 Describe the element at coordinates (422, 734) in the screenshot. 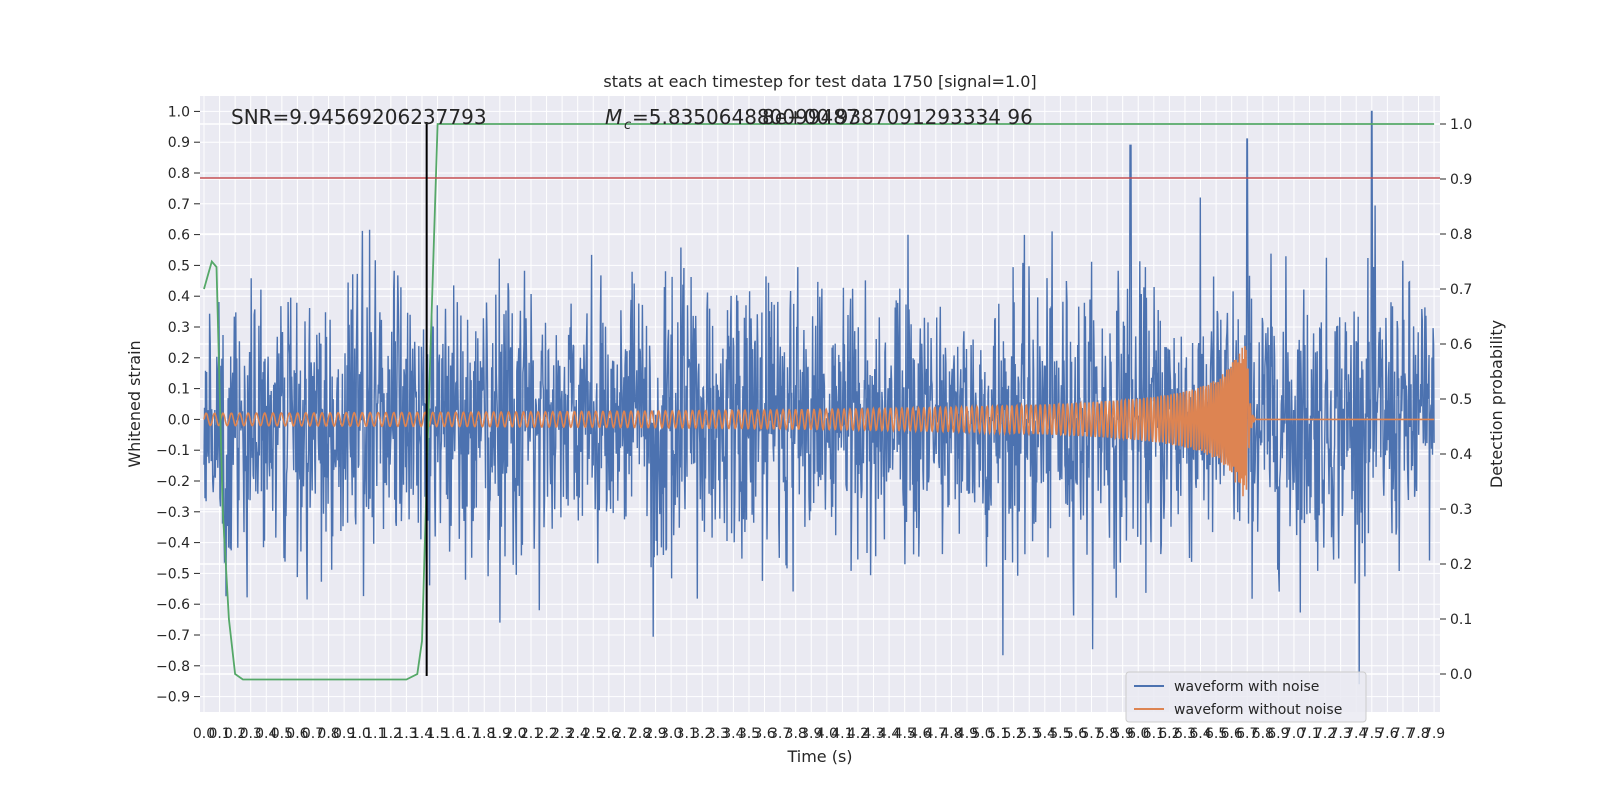

I see `x-tick-label: 1.4` at that location.